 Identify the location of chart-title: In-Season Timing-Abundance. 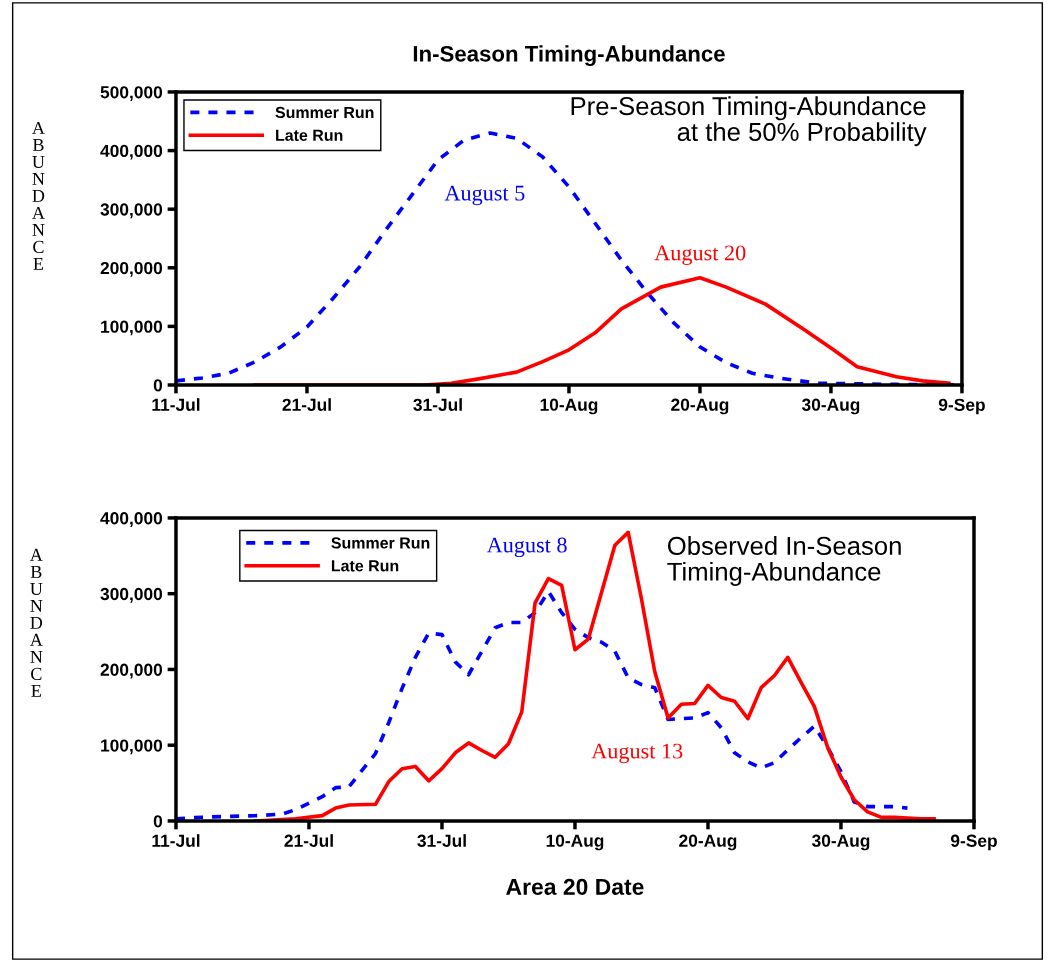
(569, 56).